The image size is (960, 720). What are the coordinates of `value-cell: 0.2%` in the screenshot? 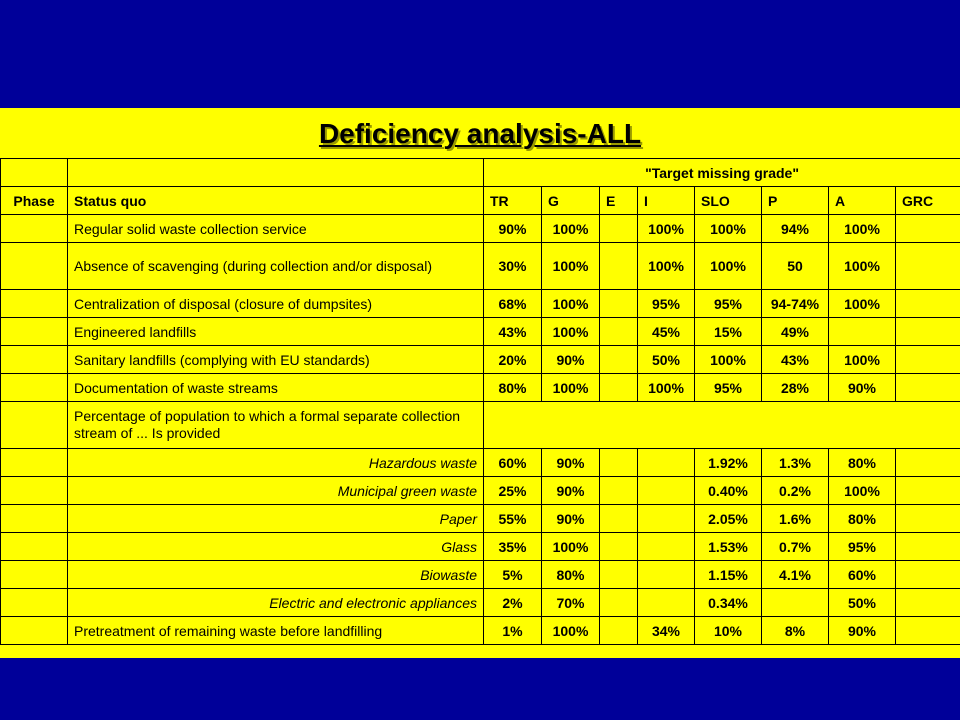 It's located at (795, 490).